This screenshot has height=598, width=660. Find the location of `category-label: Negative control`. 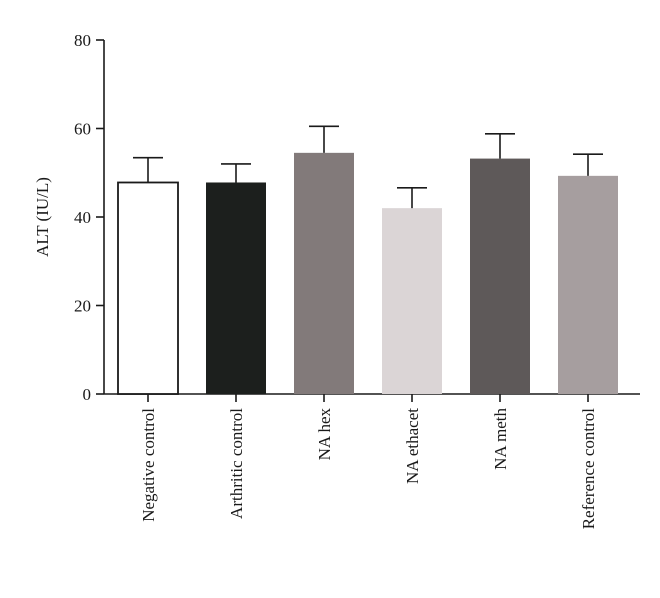

category-label: Negative control is located at coordinates (148, 465).